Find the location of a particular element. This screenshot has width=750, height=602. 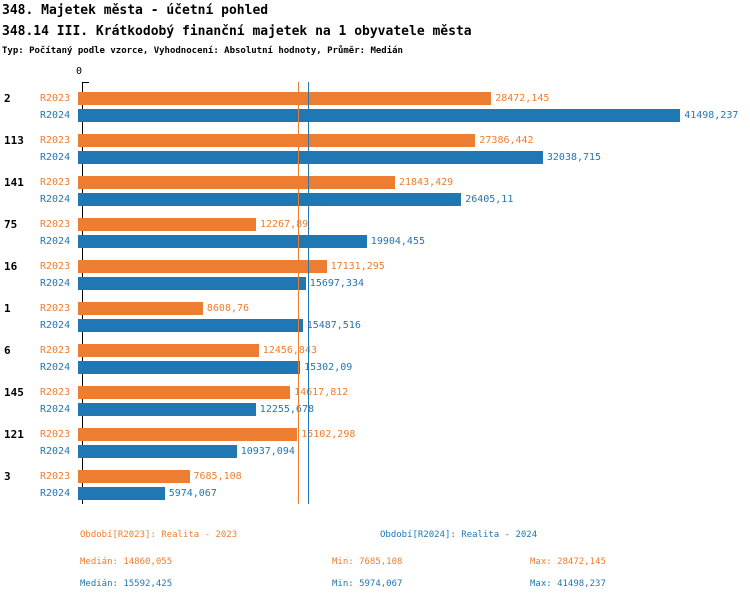

x-axis-tick is located at coordinates (85, 82).